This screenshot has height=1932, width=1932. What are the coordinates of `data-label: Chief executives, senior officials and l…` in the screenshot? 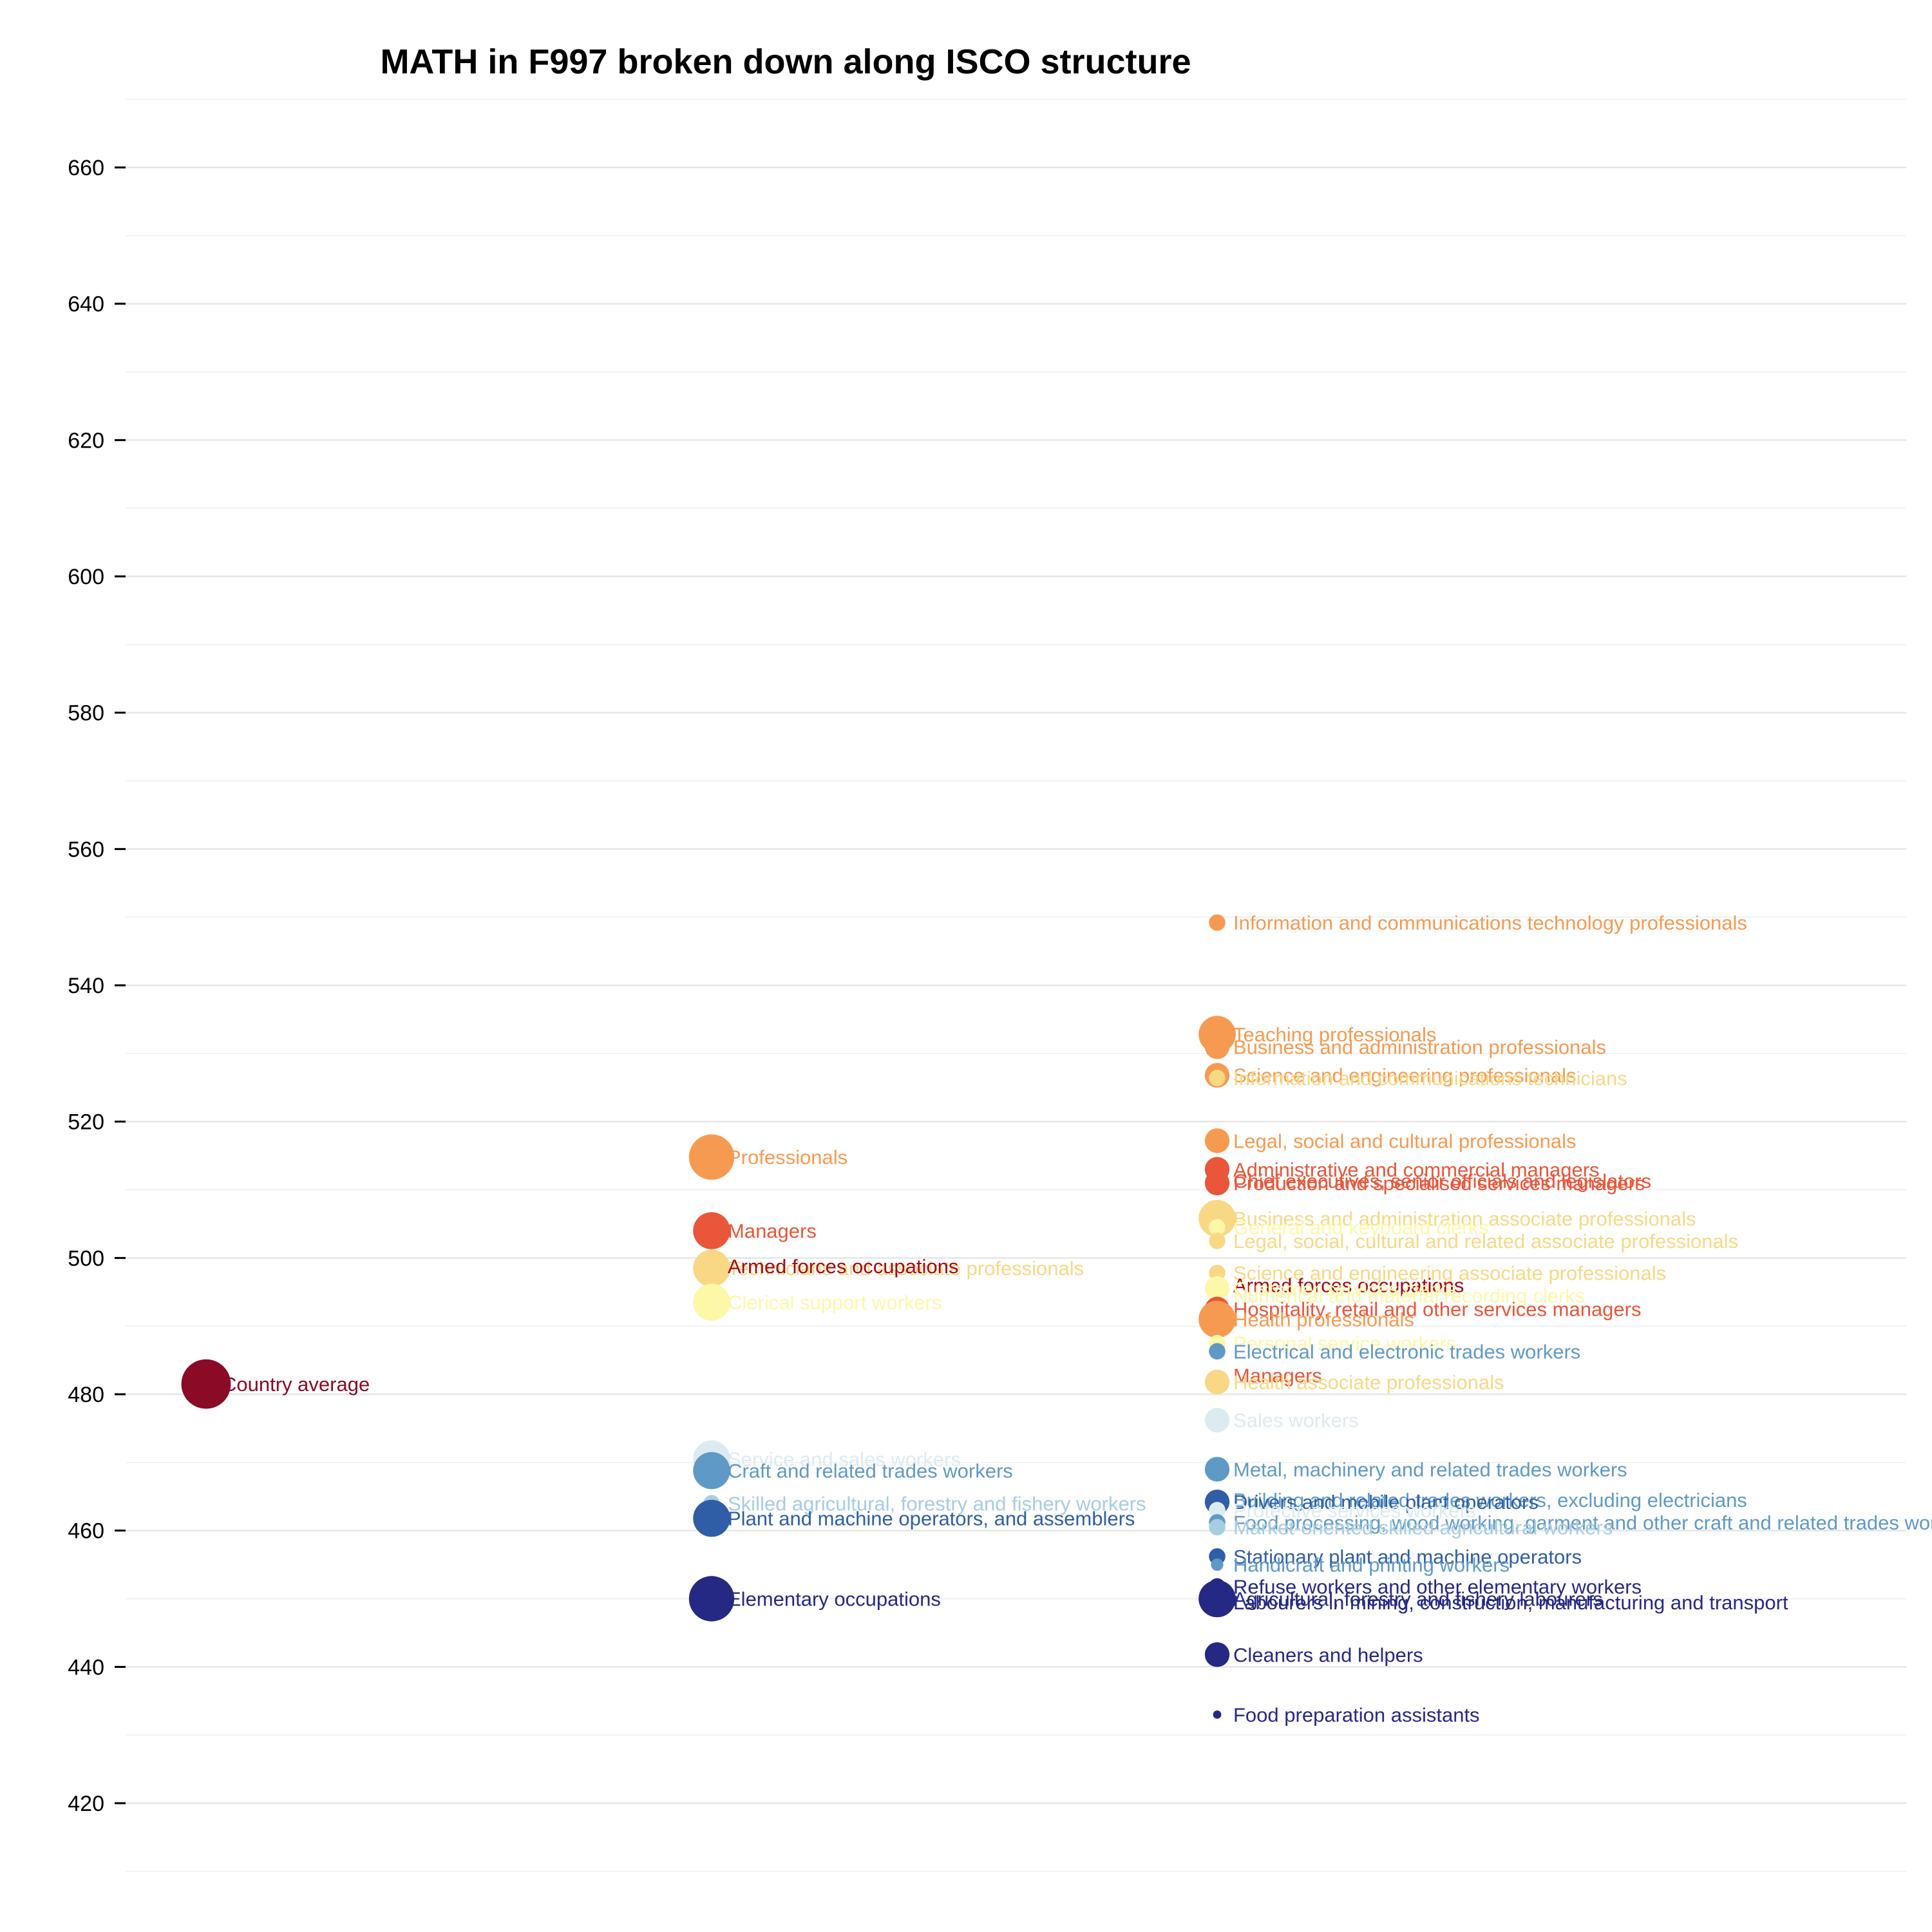 It's located at (1442, 1181).